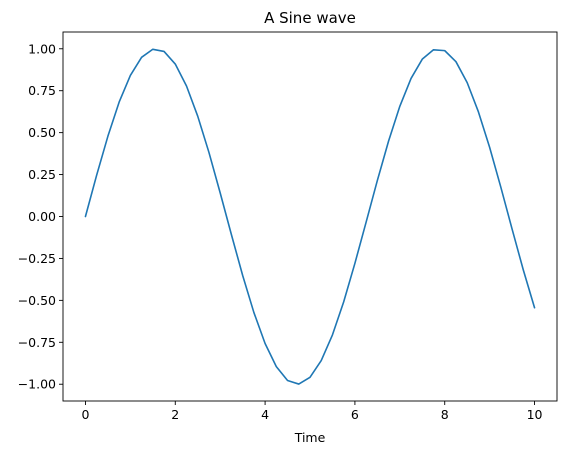  I want to click on y-tick-label: −0.75, so click(37, 342).